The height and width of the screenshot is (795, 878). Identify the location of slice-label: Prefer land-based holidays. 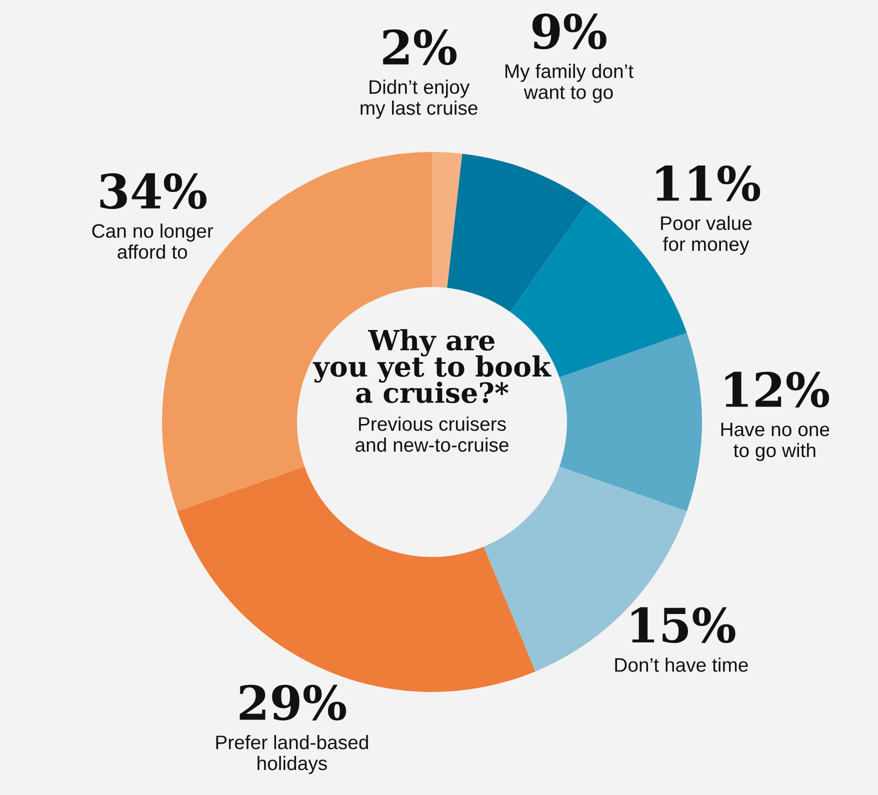
(292, 754).